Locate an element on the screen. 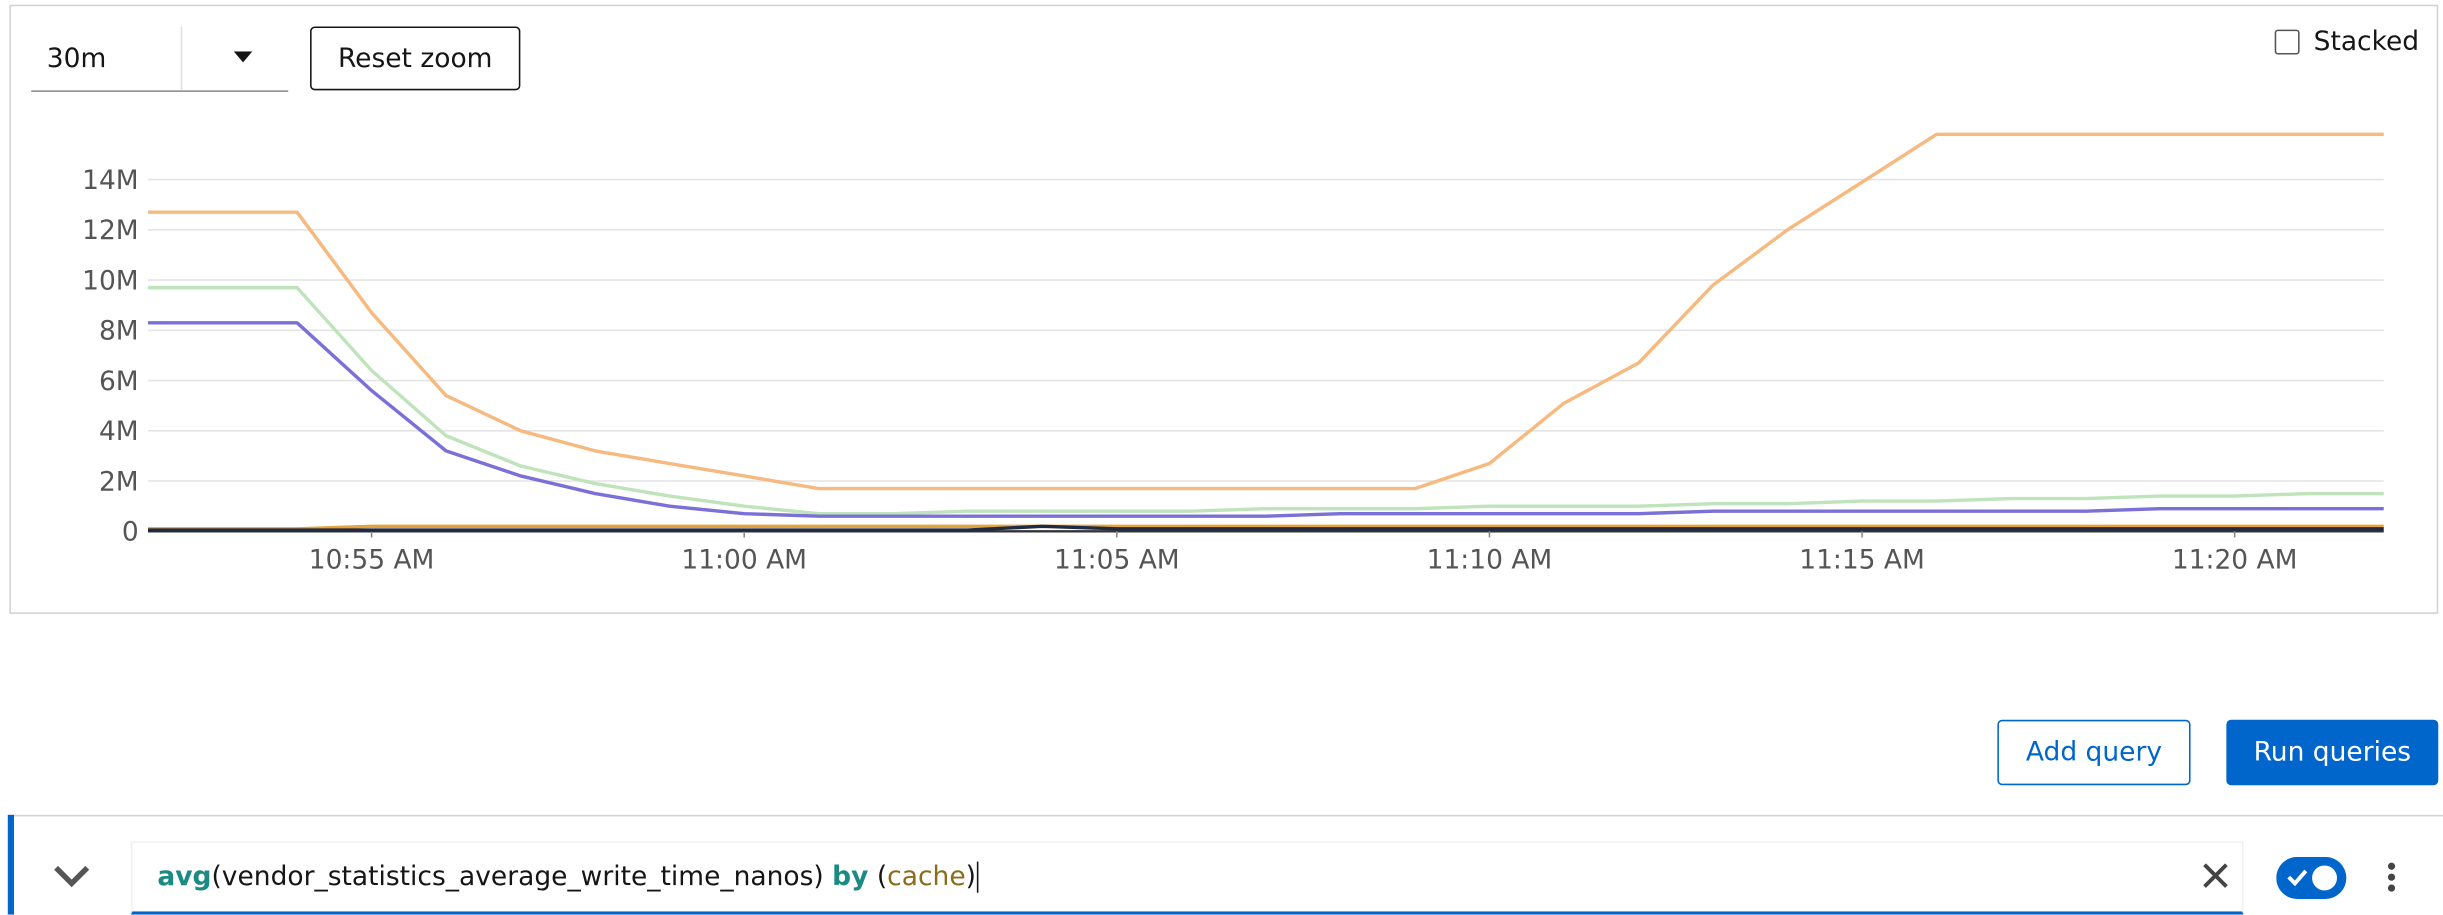 Image resolution: width=2443 pixels, height=915 pixels. y-tick-label: 0 is located at coordinates (130, 532).